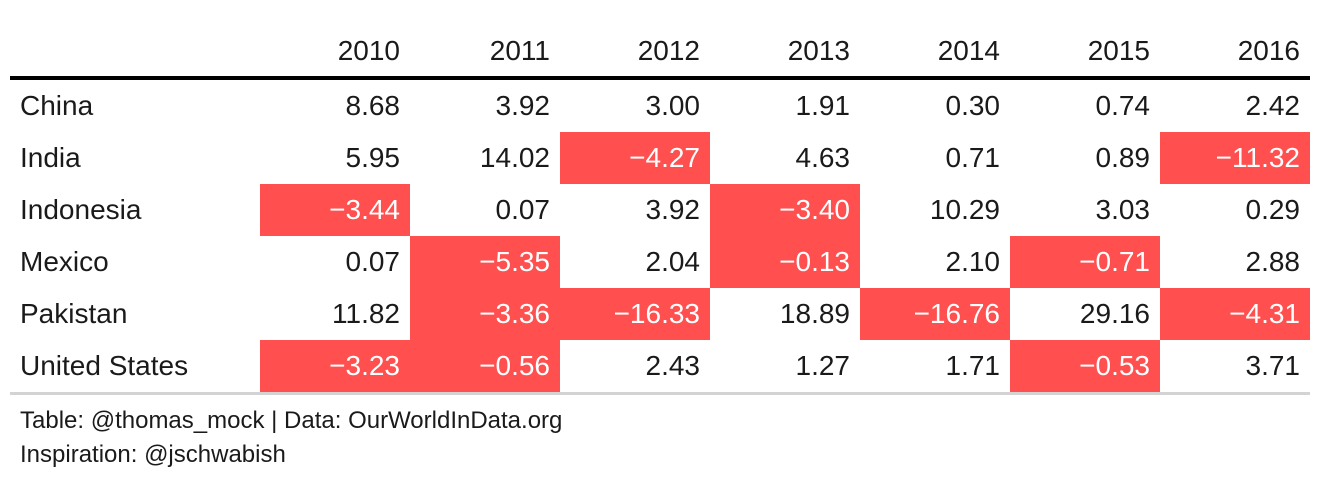 This screenshot has height=496, width=1320. What do you see at coordinates (153, 454) in the screenshot?
I see `inspiration-note: Inspiration: @jschwabish` at bounding box center [153, 454].